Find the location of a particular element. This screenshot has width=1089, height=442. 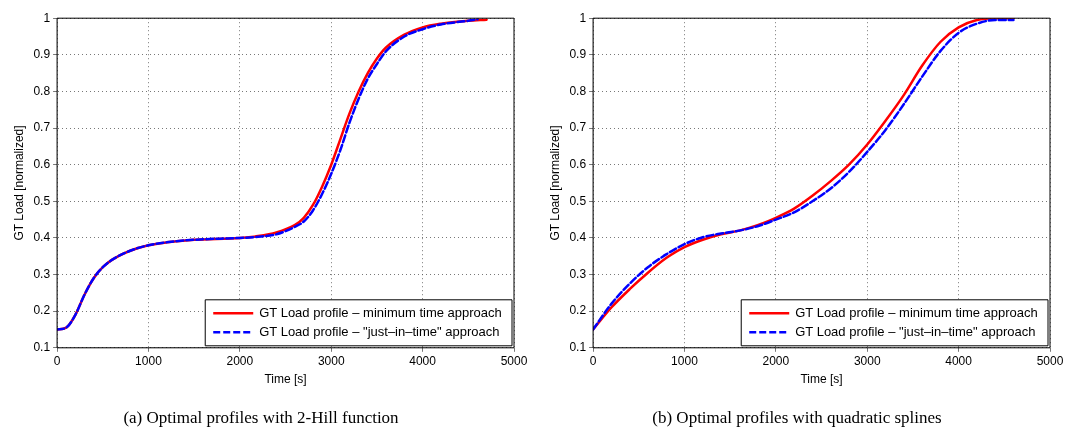

text: (b) Optimal profiles with quadratic splines is located at coordinates (797, 418).